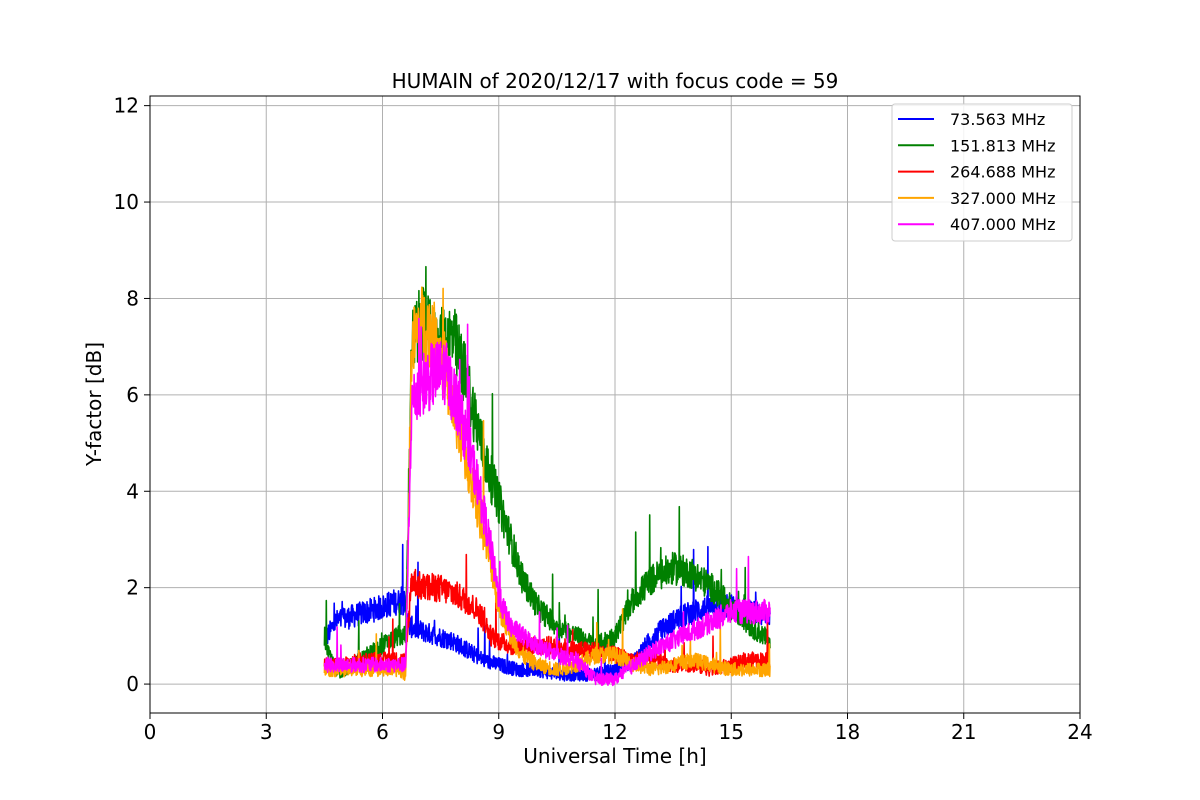 The width and height of the screenshot is (1200, 800). What do you see at coordinates (132, 298) in the screenshot?
I see `y-tick-label: 8` at bounding box center [132, 298].